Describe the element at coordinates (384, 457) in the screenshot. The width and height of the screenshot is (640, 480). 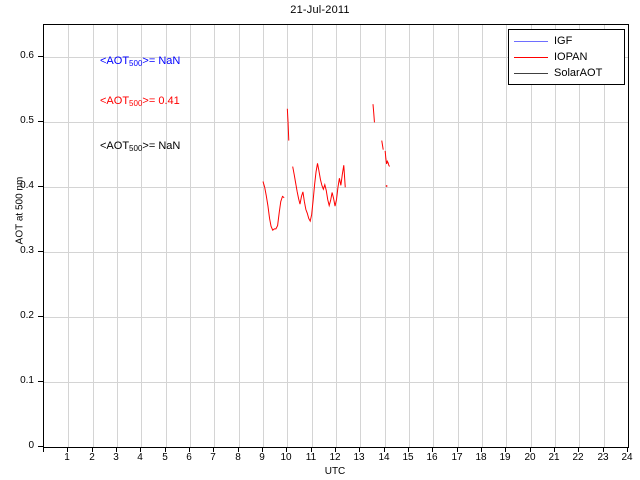
I see `x-axis-tick-label: 14` at that location.